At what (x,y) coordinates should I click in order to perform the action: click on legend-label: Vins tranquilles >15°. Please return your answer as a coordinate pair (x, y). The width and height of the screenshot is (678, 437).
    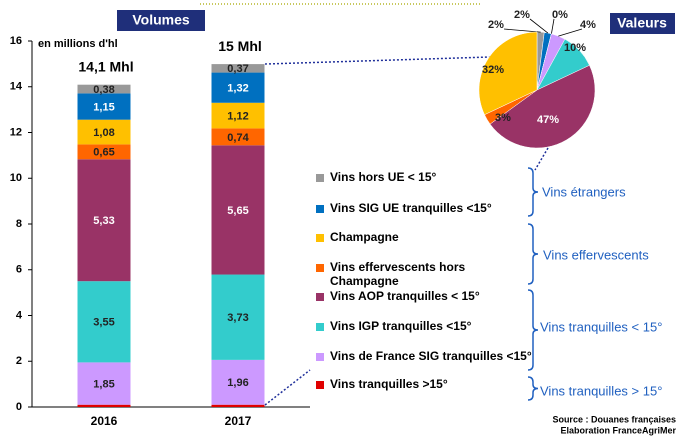
    Looking at the image, I should click on (389, 384).